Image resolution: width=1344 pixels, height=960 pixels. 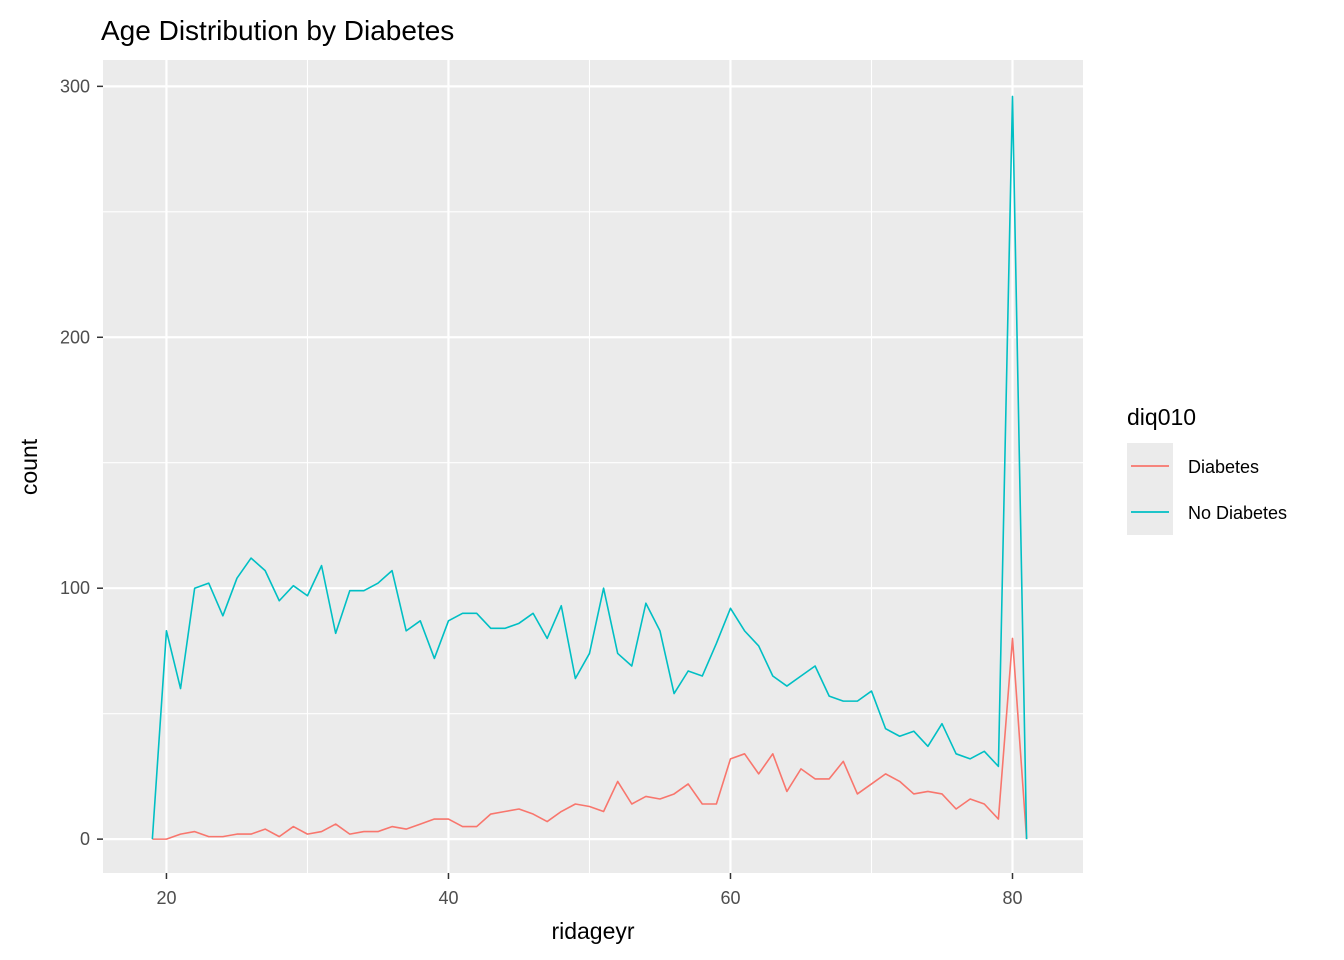 What do you see at coordinates (81, 462) in the screenshot?
I see `y-axis: 0 100 200 300` at bounding box center [81, 462].